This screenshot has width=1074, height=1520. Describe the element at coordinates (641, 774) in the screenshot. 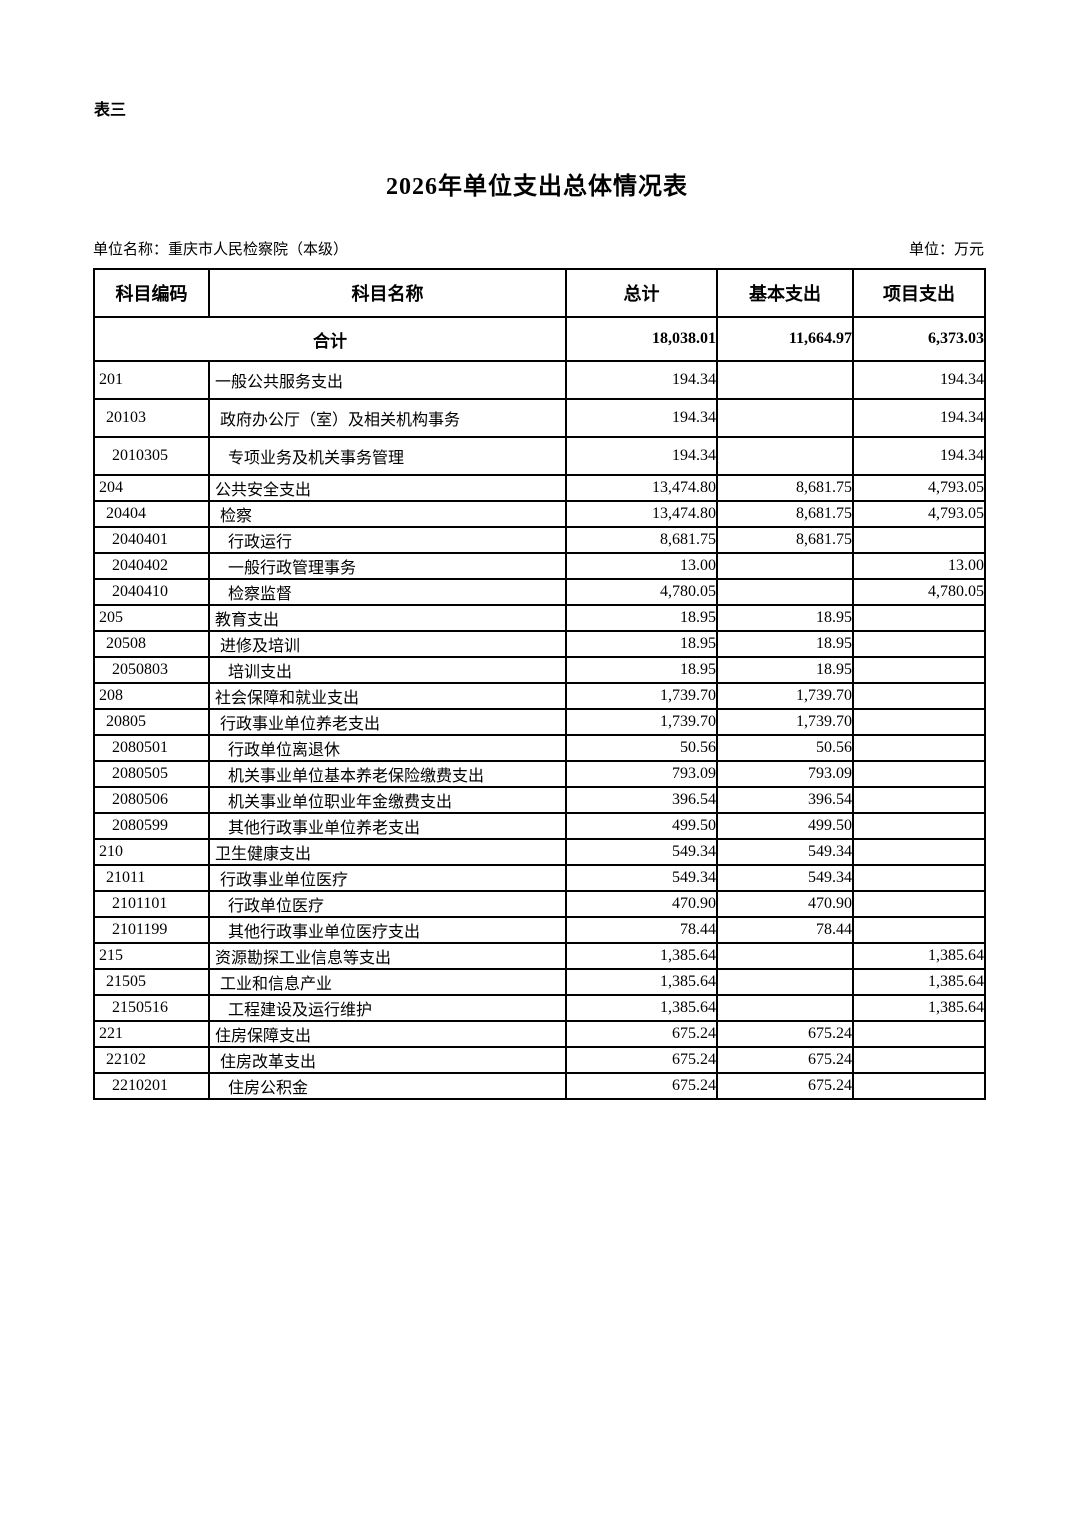

I see `total-cell: 793.09` at that location.